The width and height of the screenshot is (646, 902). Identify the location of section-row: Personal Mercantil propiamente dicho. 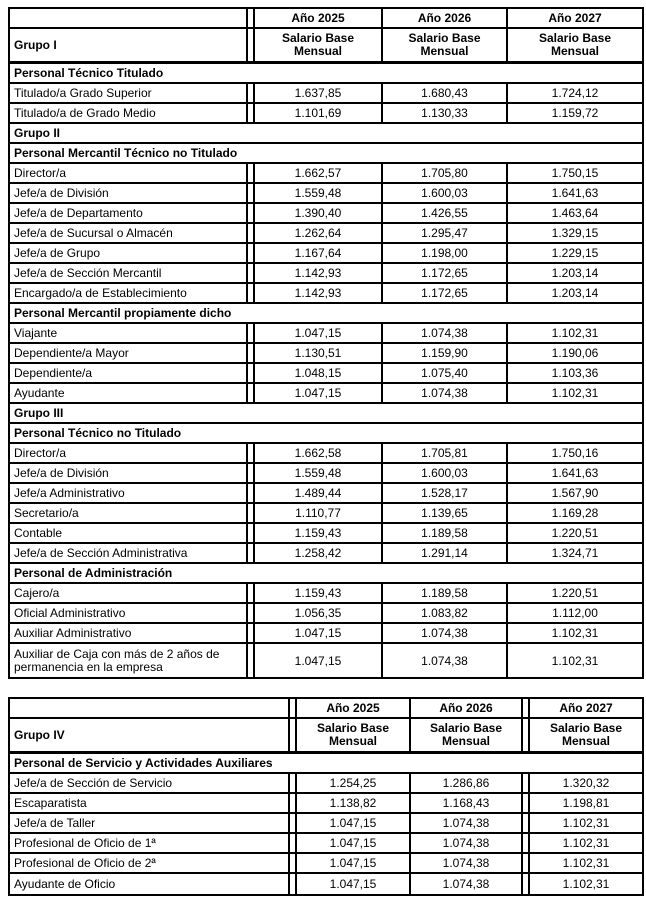
(326, 314).